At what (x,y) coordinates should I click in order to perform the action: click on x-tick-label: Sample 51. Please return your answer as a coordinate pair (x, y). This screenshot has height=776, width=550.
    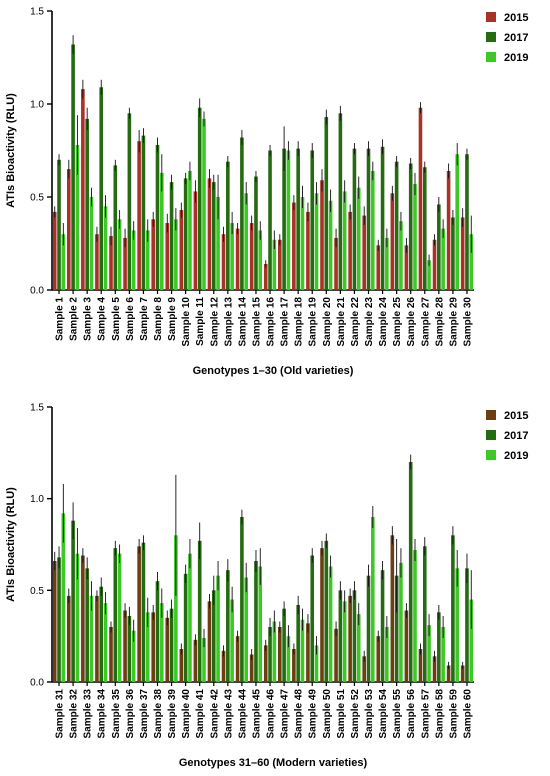
    Looking at the image, I should click on (341, 714).